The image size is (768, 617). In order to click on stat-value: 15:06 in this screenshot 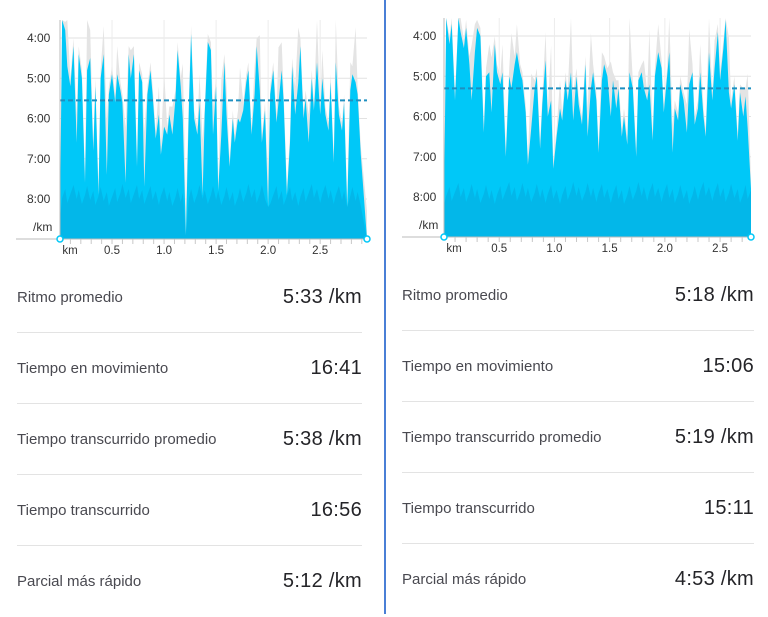, I will do `click(728, 365)`.